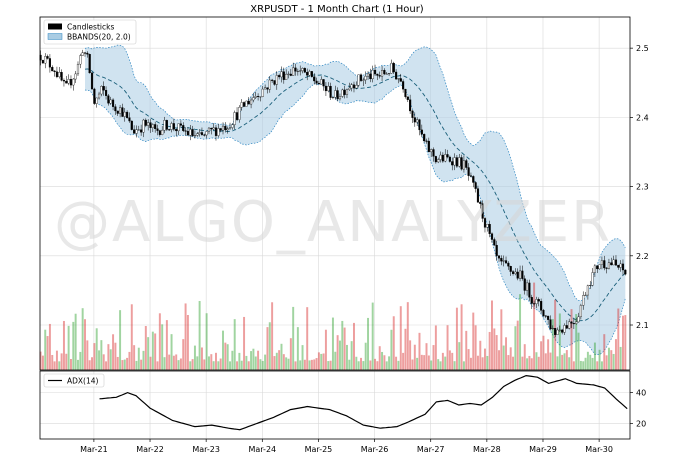 This screenshot has height=459, width=690. Describe the element at coordinates (90, 27) in the screenshot. I see `legend-candles-label: Candlesticks` at that location.